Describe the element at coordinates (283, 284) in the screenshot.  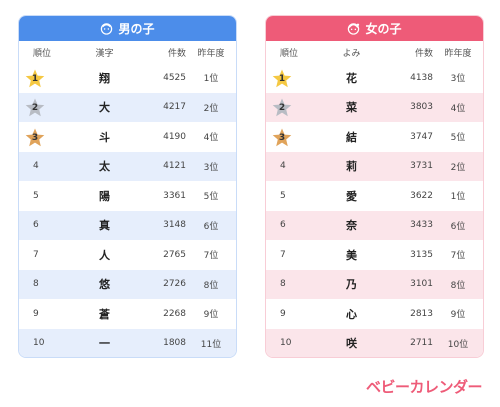
I see `rank-number: 8` at that location.